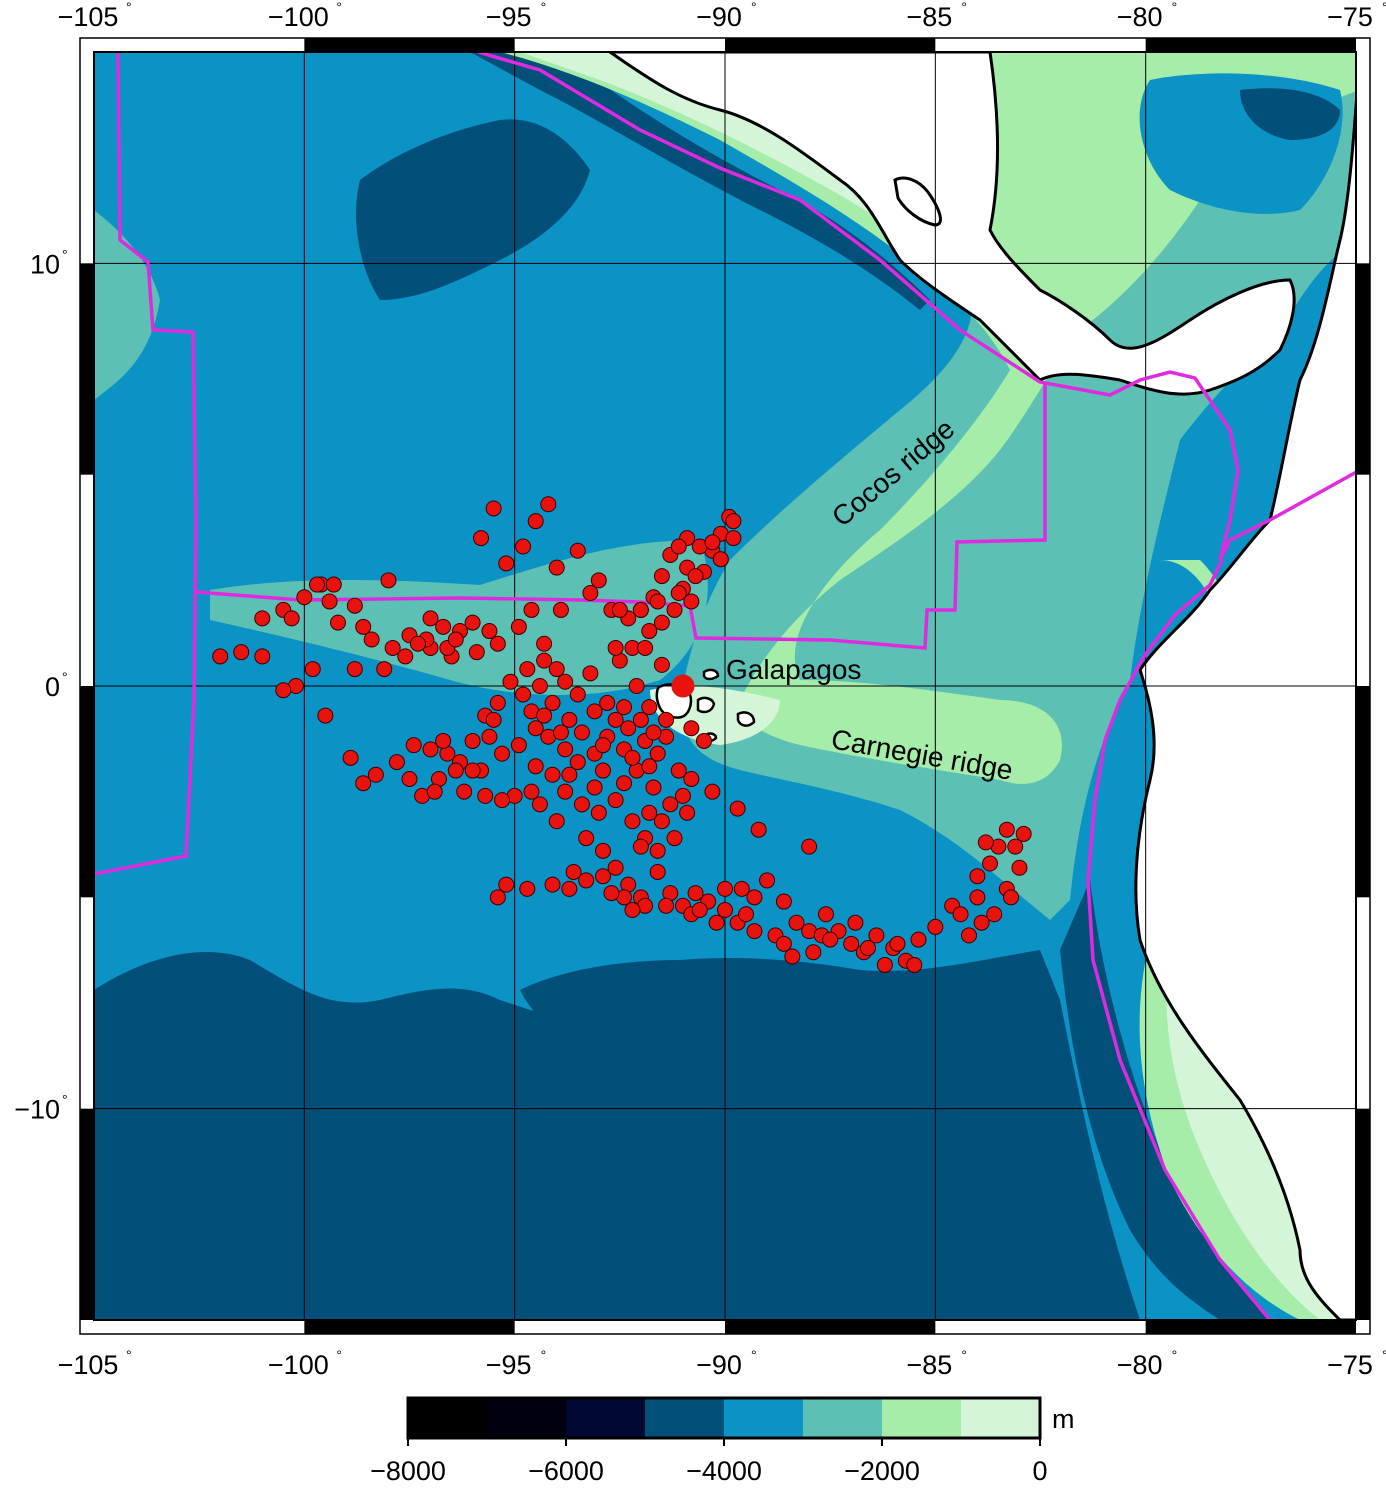 The width and height of the screenshot is (1386, 1490). Describe the element at coordinates (1179, 939) in the screenshot. I see `boundary-line-trench-south` at that location.